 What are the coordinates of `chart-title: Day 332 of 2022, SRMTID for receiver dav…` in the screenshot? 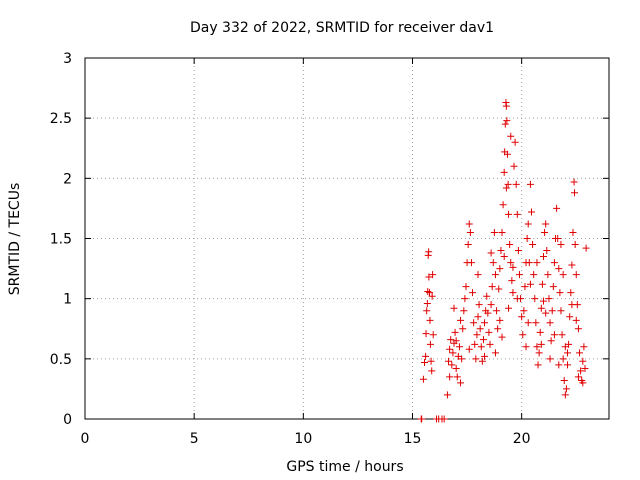 It's located at (342, 28).